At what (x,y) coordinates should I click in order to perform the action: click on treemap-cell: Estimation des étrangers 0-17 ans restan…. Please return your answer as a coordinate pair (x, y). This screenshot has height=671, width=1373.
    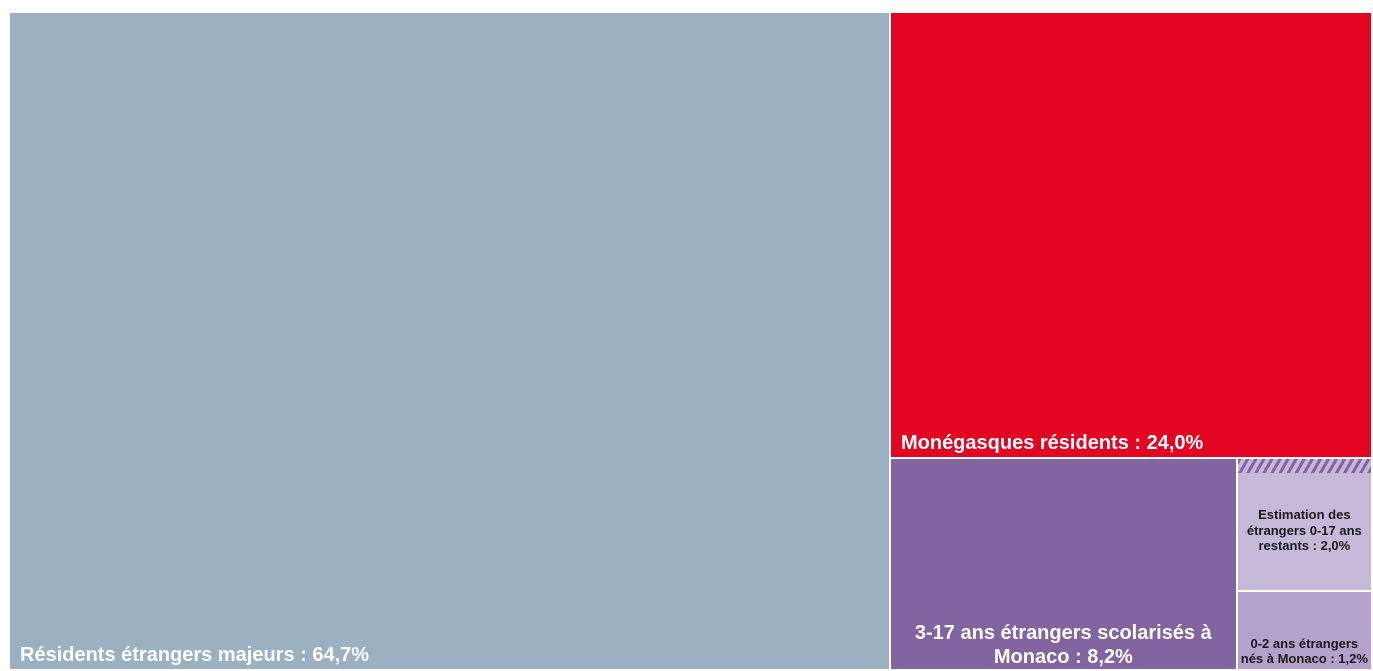
    Looking at the image, I should click on (1304, 524).